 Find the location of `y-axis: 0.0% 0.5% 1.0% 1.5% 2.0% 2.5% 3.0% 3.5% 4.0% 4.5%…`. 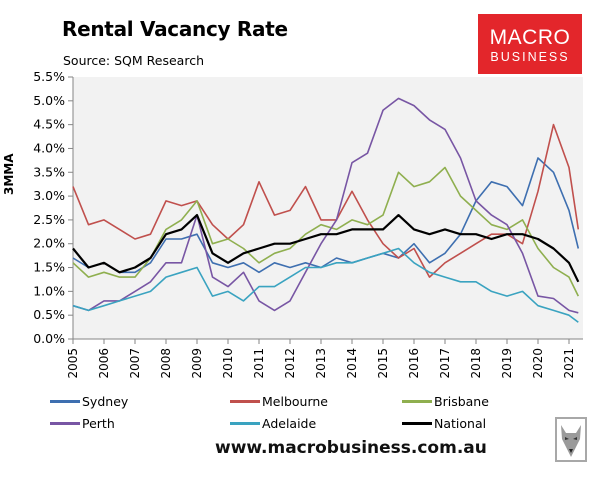

y-axis: 0.0% 0.5% 1.0% 1.5% 2.0% 2.5% 3.0% 3.5% 4.0% 4.5%… is located at coordinates (53, 207).